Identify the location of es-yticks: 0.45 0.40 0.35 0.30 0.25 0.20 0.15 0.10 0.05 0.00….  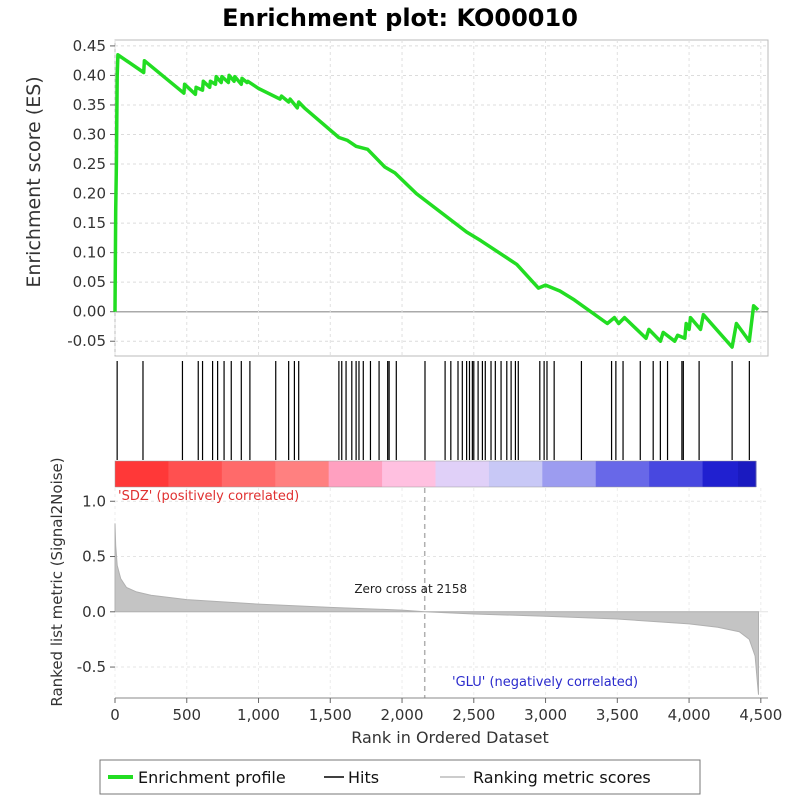
(91, 193).